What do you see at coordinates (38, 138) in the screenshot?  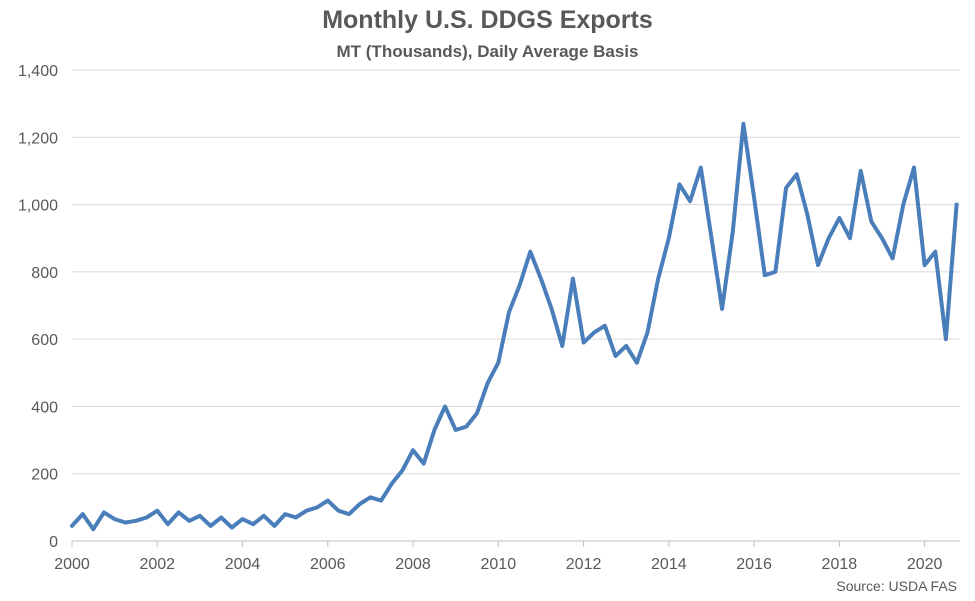 I see `y-tick-label: 1,200` at bounding box center [38, 138].